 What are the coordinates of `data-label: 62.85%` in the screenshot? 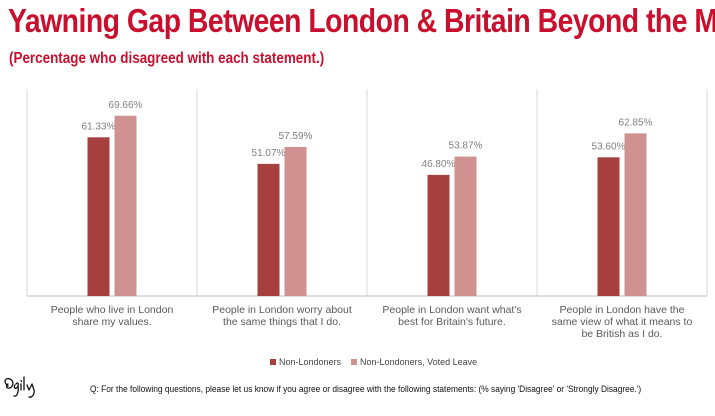 It's located at (636, 122).